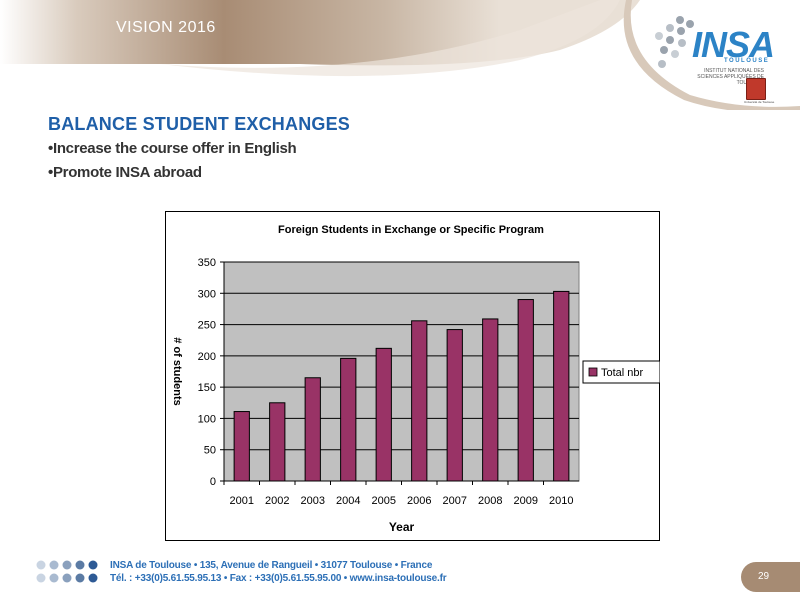  I want to click on bullet-item: •Increase the course offer in English, so click(172, 148).